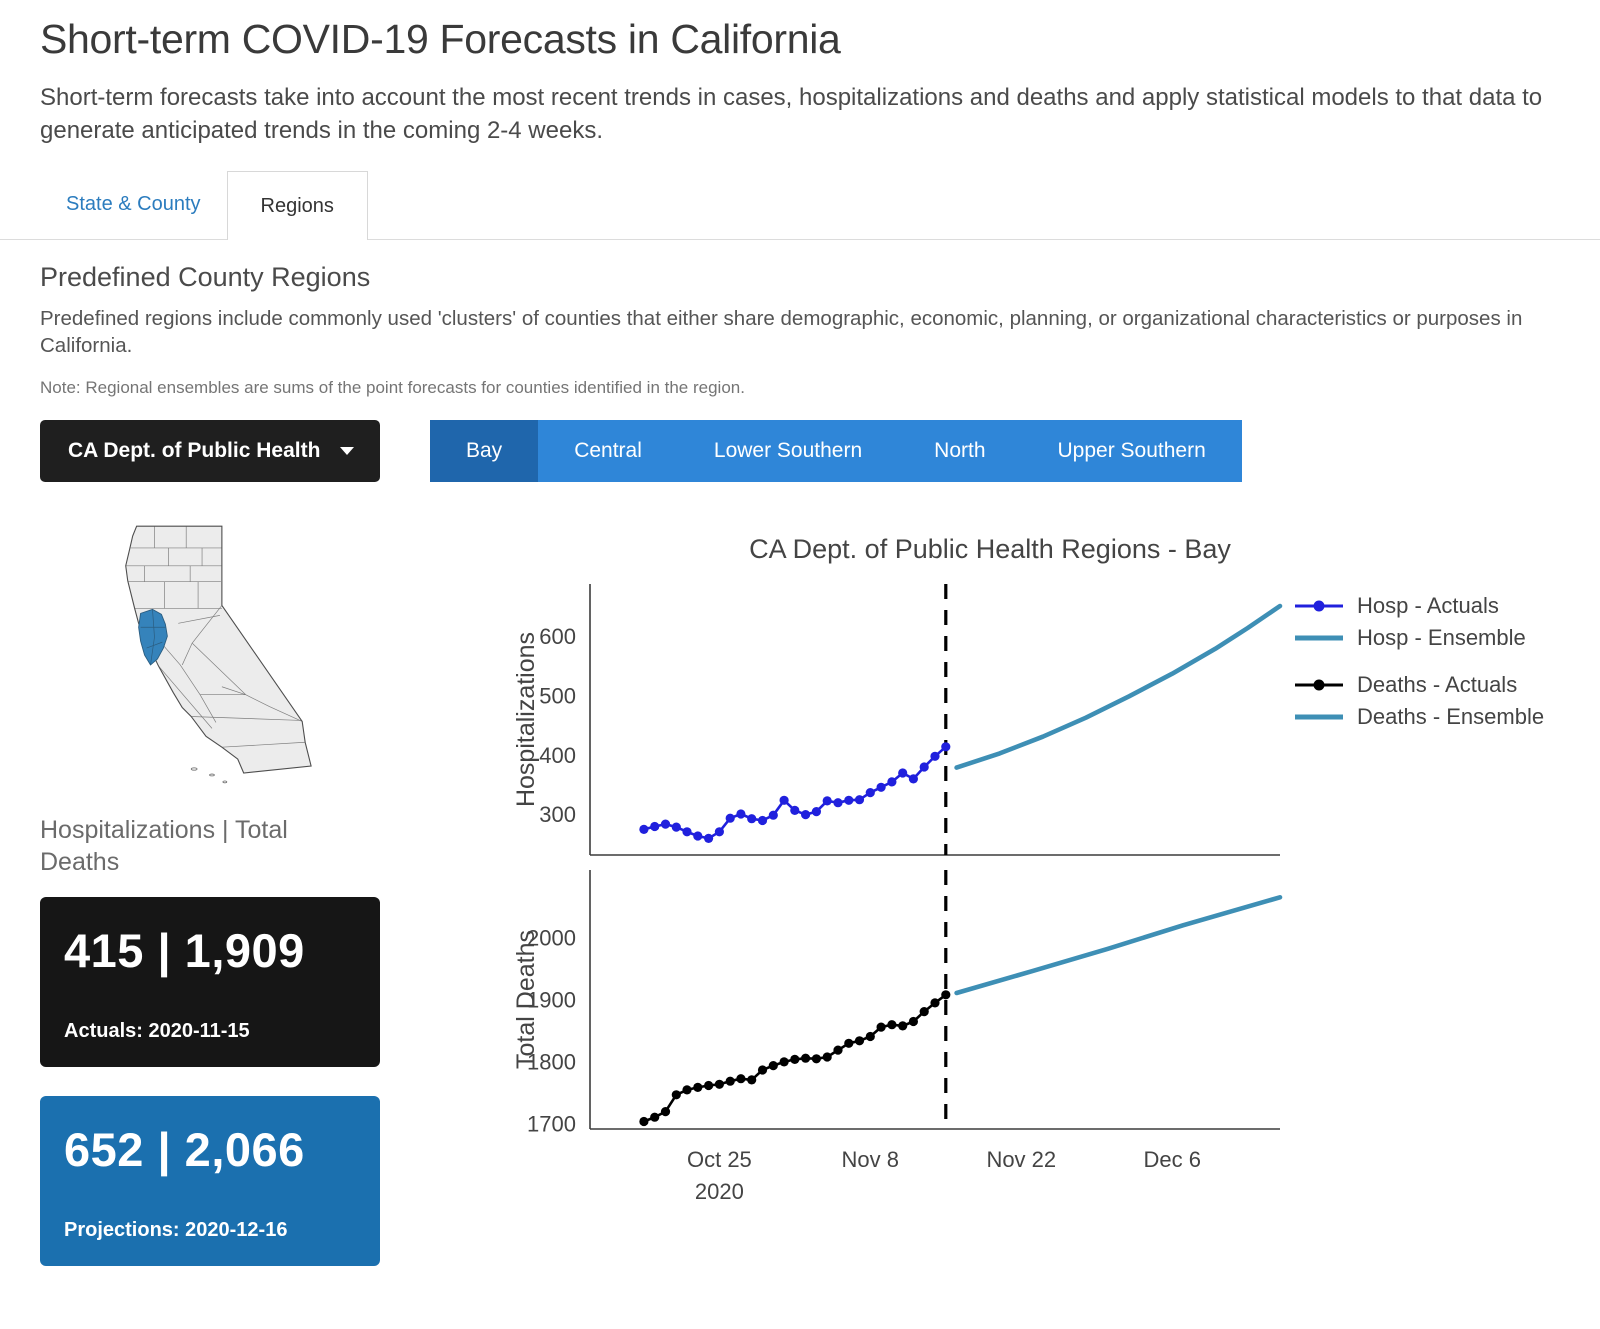  Describe the element at coordinates (1021, 1159) in the screenshot. I see `svg-text: Nov 22` at that location.